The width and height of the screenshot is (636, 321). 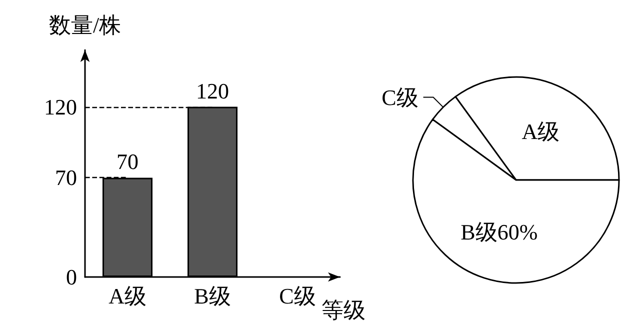 I want to click on slice-label: B级60%, so click(x=499, y=231).